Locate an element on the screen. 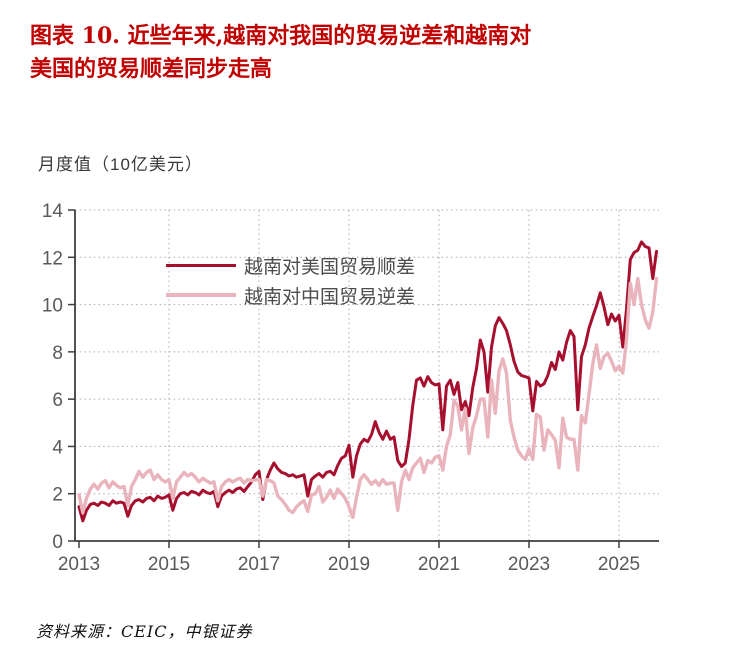  y-tick-label: 8 is located at coordinates (57, 353).